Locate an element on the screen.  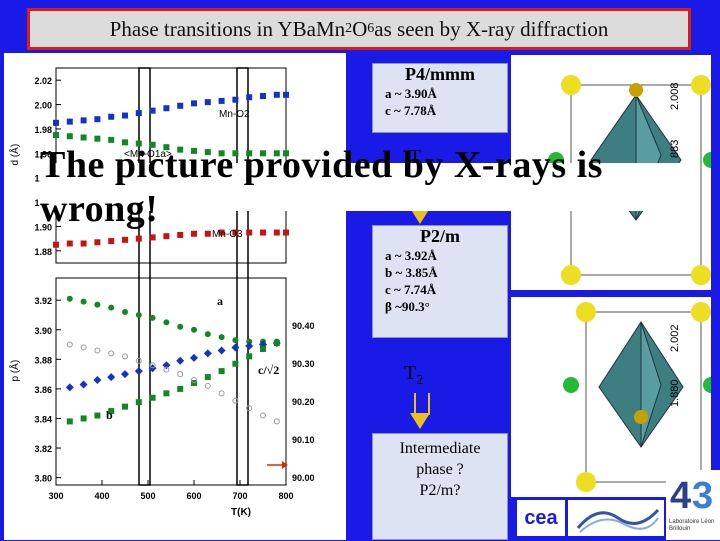
t2-text: T is located at coordinates (410, 373).